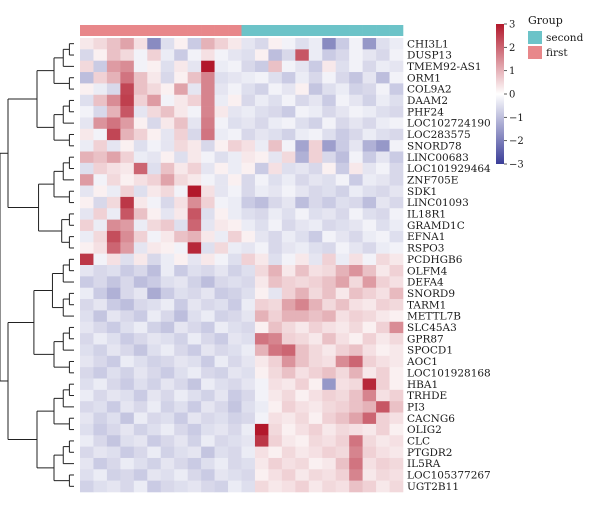 The image size is (600, 513). What do you see at coordinates (438, 158) in the screenshot?
I see `row-label: LINC00683` at bounding box center [438, 158].